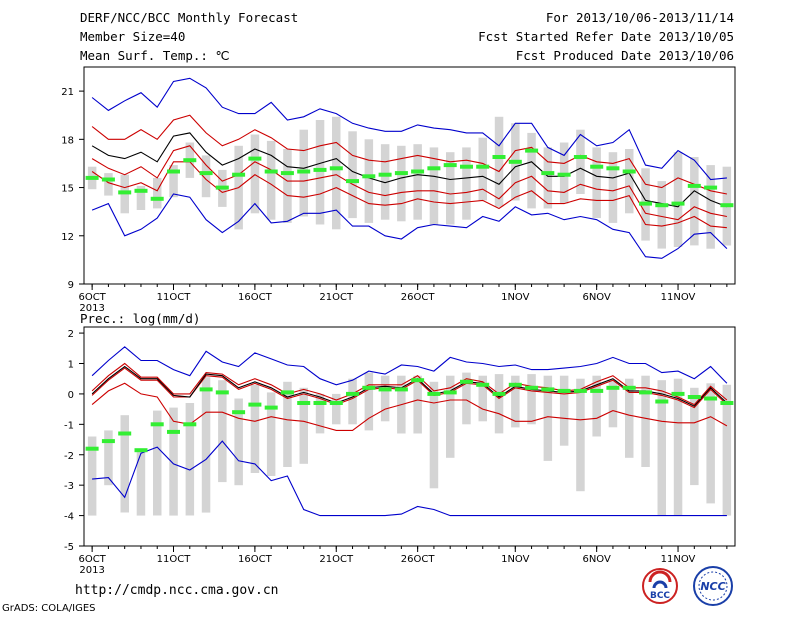 The width and height of the screenshot is (800, 618). What do you see at coordinates (336, 559) in the screenshot?
I see `panel-2-xtick-label-21OCT: 21OCT` at bounding box center [336, 559].